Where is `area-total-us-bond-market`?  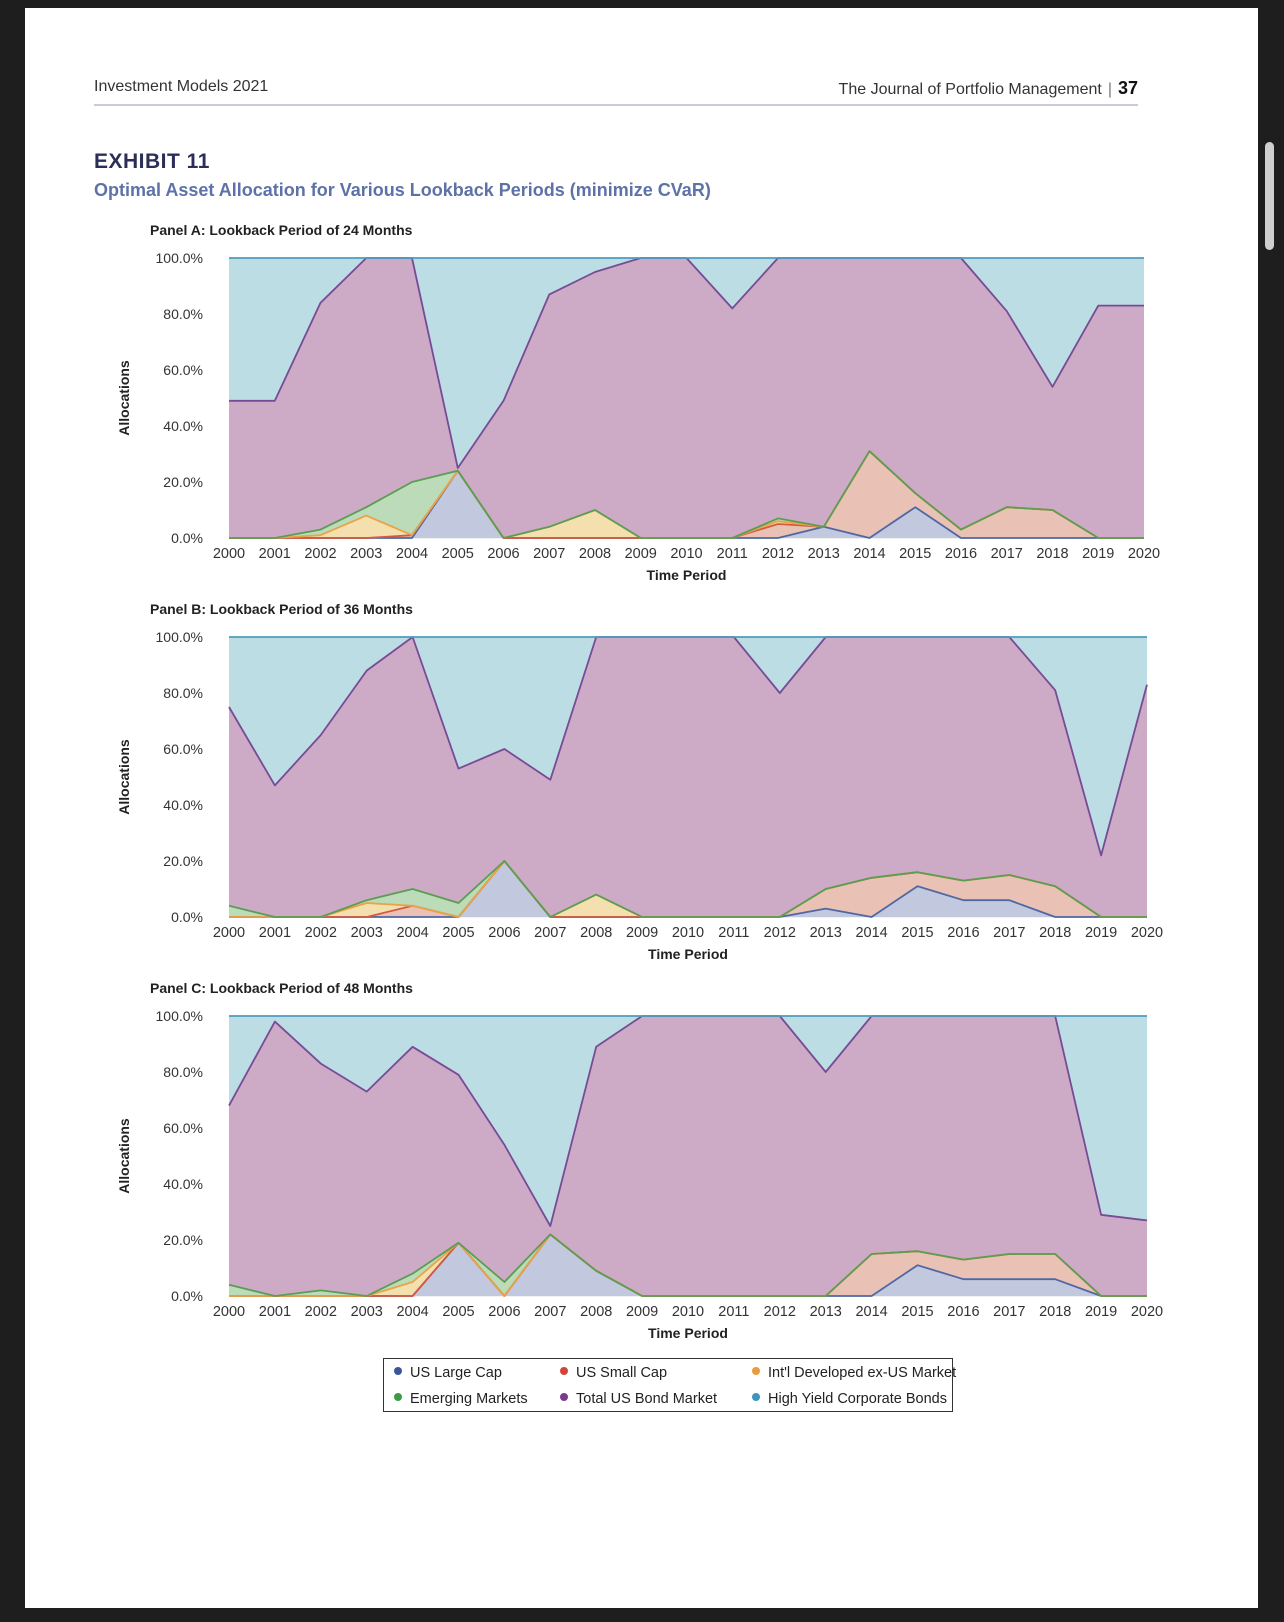 area-total-us-bond-market is located at coordinates (688, 777).